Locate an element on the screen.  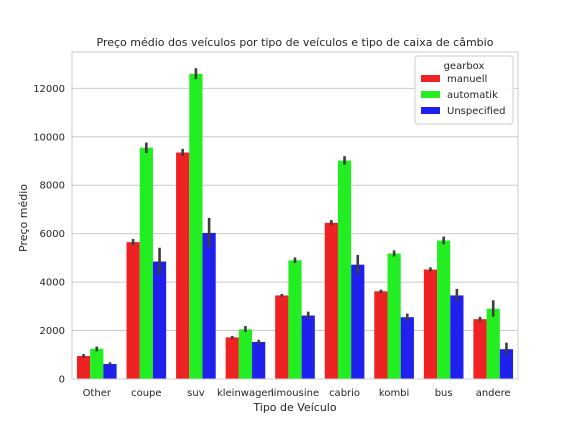
bar-manuell-cabrio is located at coordinates (331, 300).